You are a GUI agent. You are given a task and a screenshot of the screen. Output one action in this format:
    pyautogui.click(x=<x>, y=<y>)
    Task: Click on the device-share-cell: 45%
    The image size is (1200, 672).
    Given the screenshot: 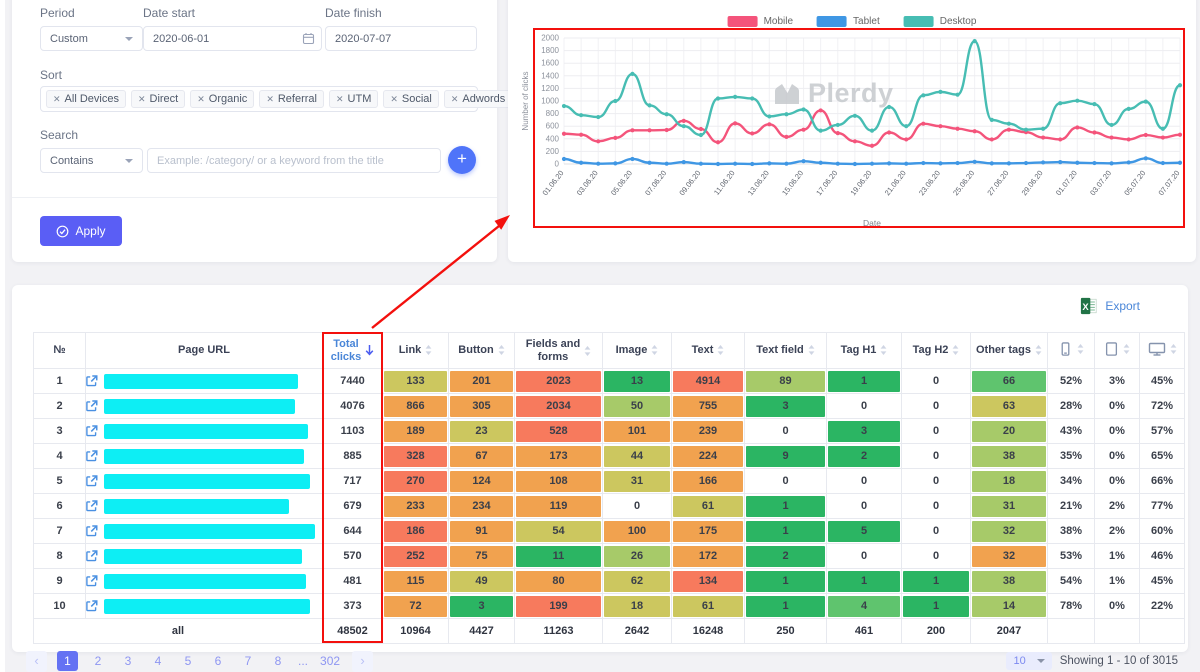 What is the action you would take?
    pyautogui.click(x=1162, y=581)
    